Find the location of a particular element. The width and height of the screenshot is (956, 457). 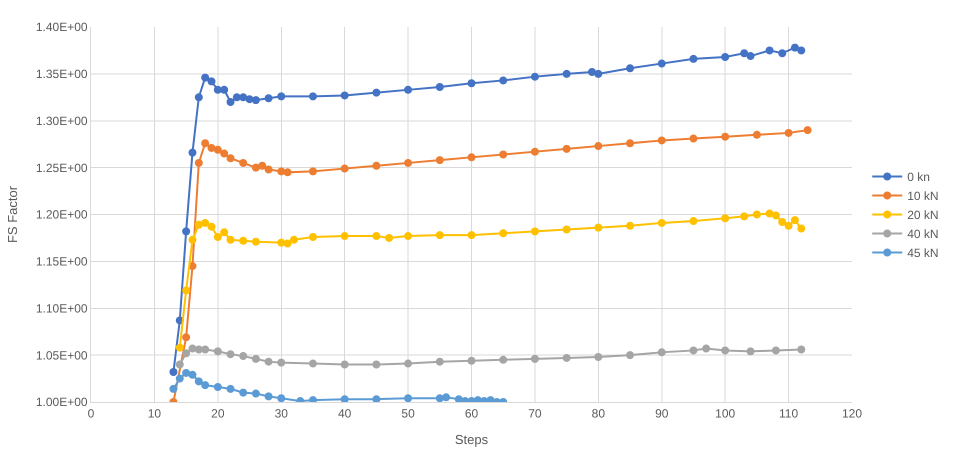

y-tick-label: 1.05E+00 is located at coordinates (62, 355).